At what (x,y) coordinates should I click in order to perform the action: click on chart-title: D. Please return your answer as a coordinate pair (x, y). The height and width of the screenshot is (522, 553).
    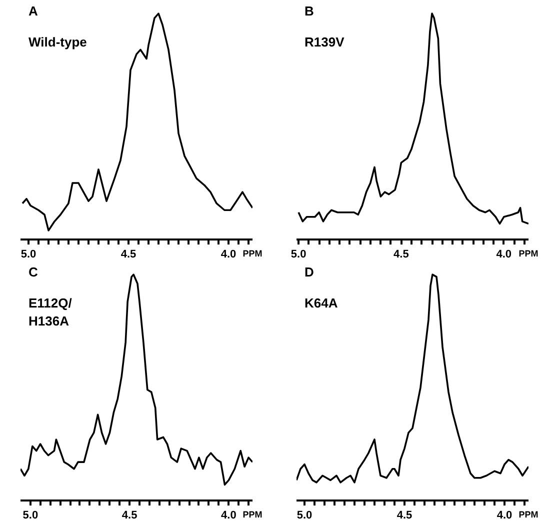
    Looking at the image, I should click on (309, 272).